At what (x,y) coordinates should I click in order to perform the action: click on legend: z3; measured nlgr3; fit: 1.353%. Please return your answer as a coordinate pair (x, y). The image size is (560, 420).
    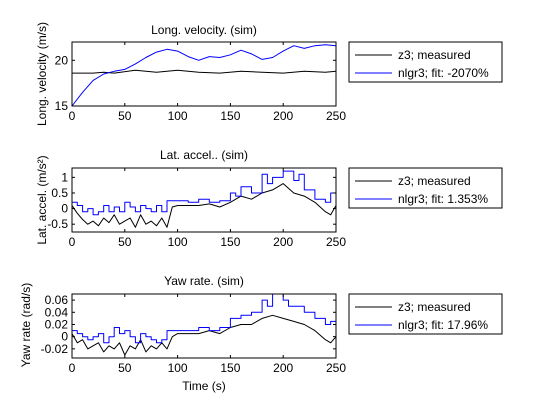
    Looking at the image, I should click on (425, 188).